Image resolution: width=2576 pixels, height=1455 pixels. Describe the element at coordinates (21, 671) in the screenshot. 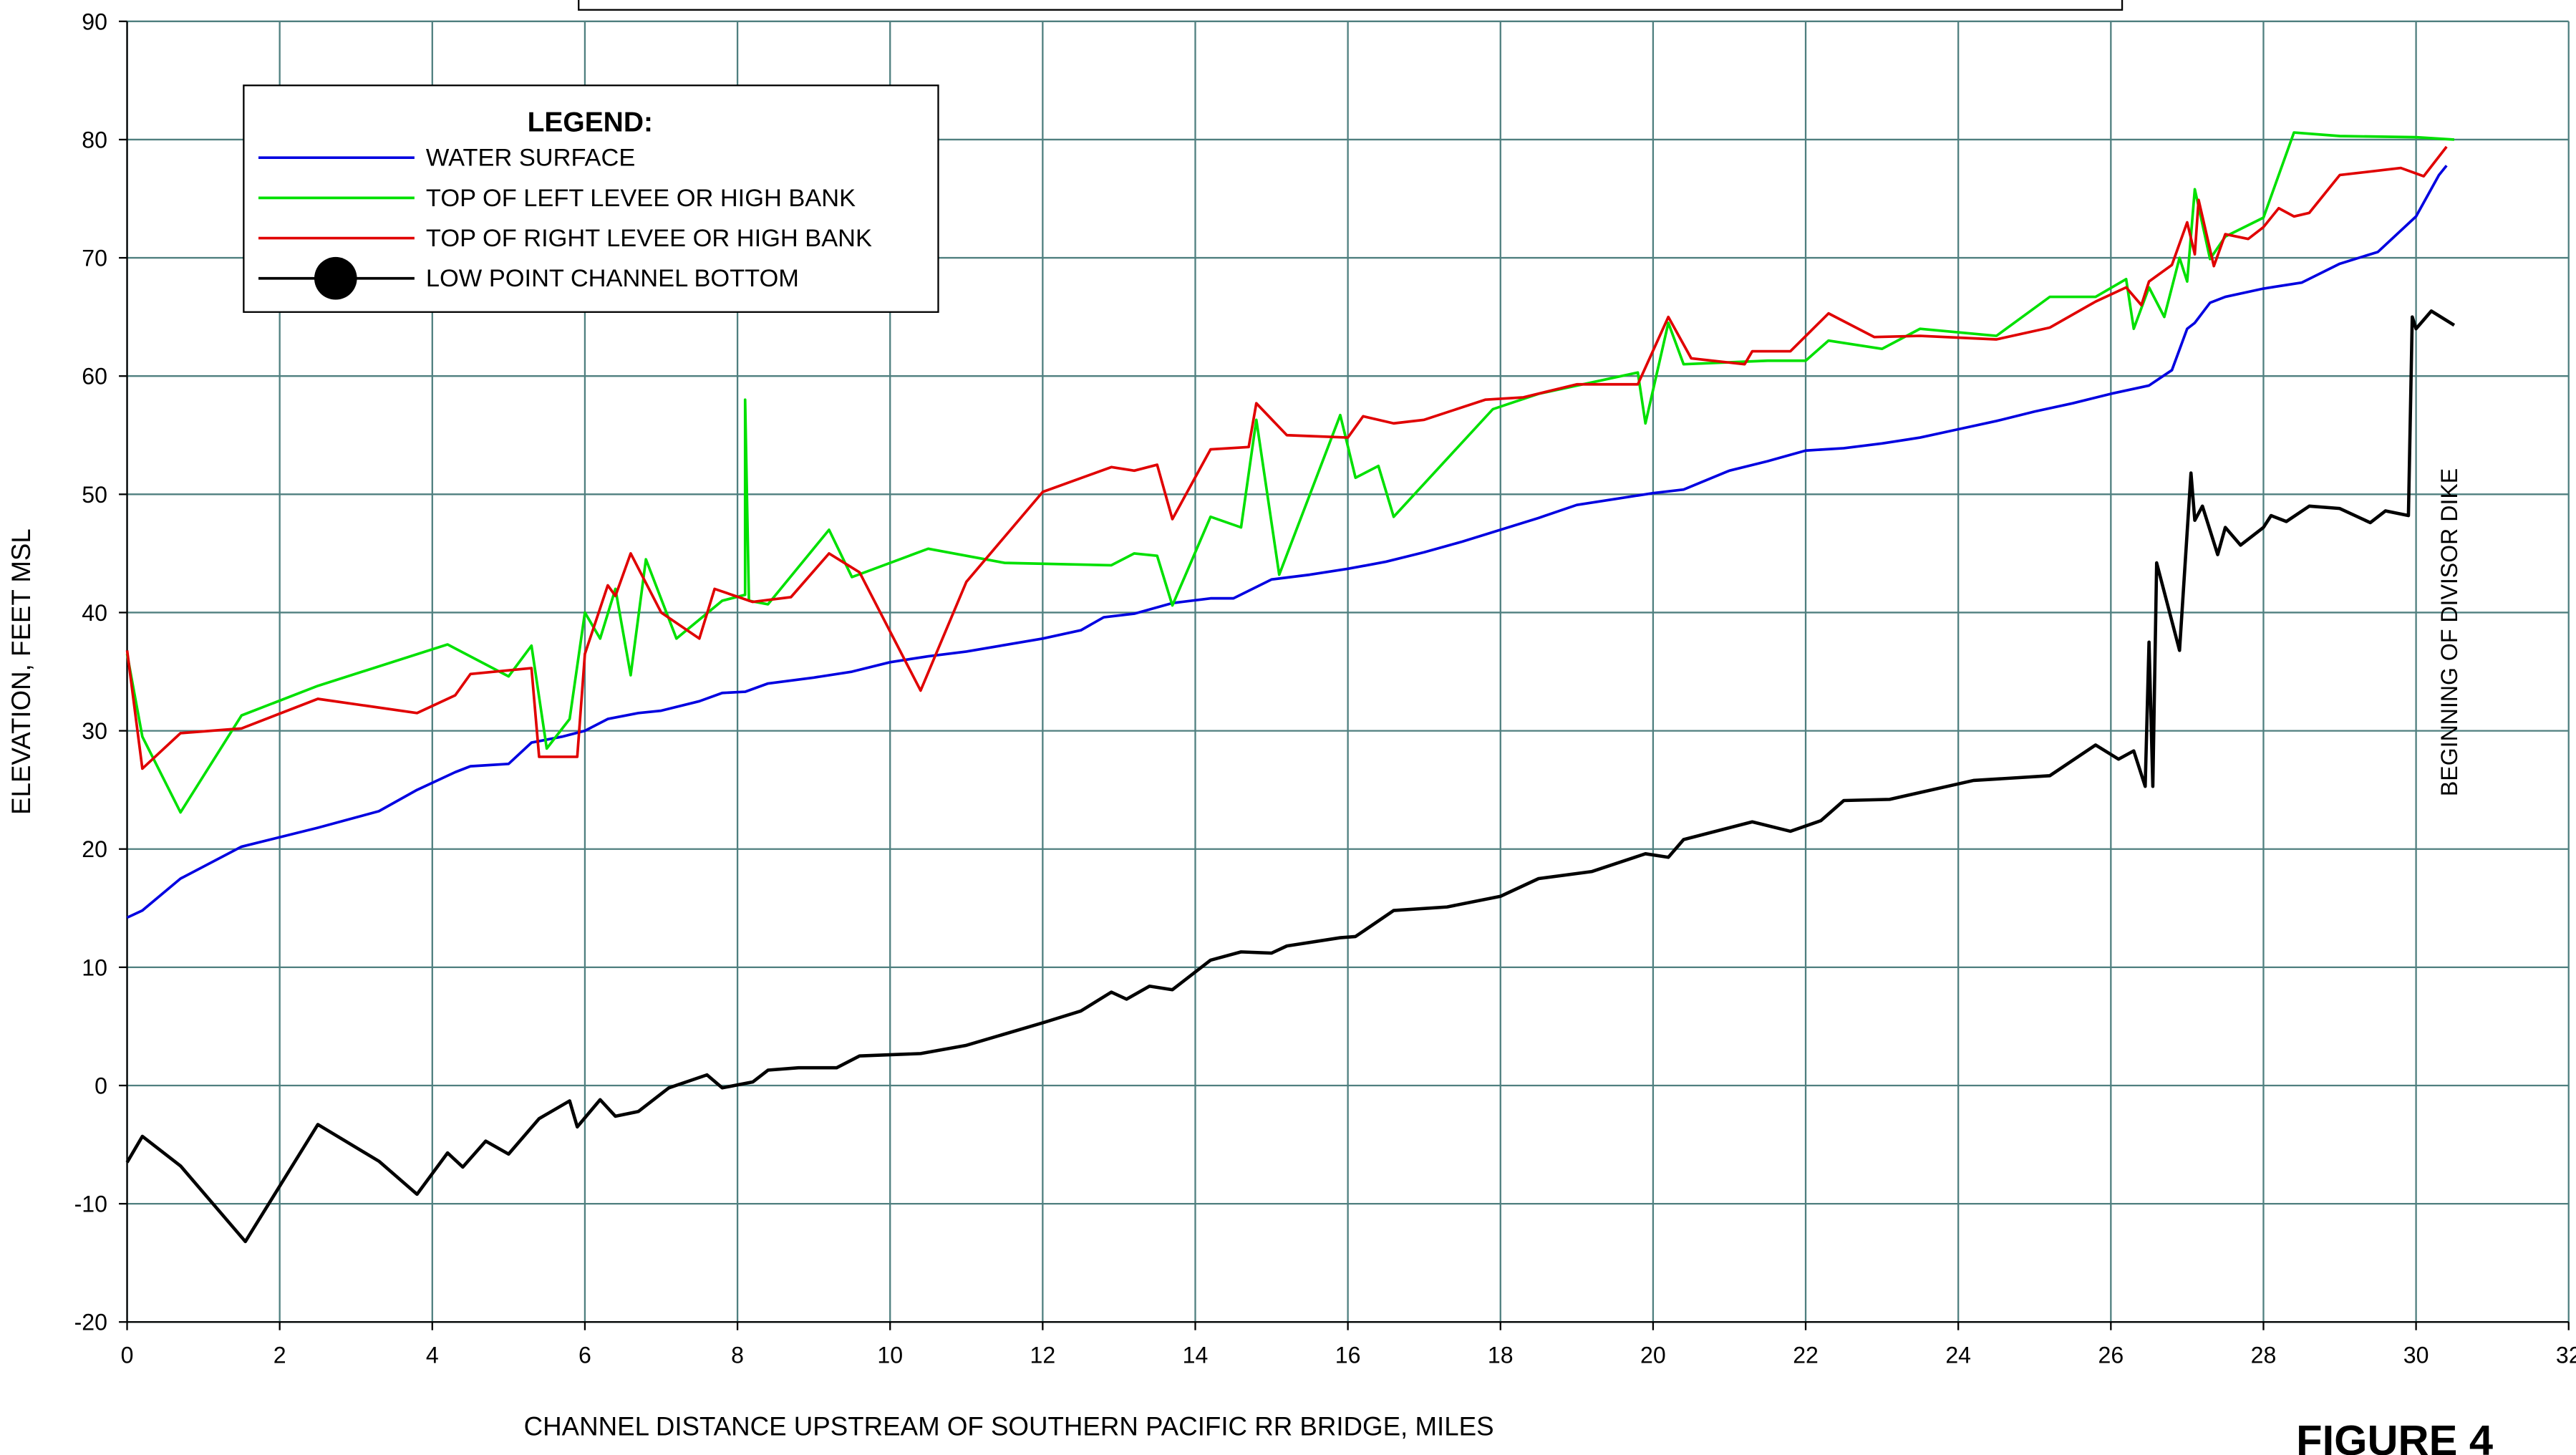

I see `y-axis-label: ELEVATION, FEET MSL` at that location.